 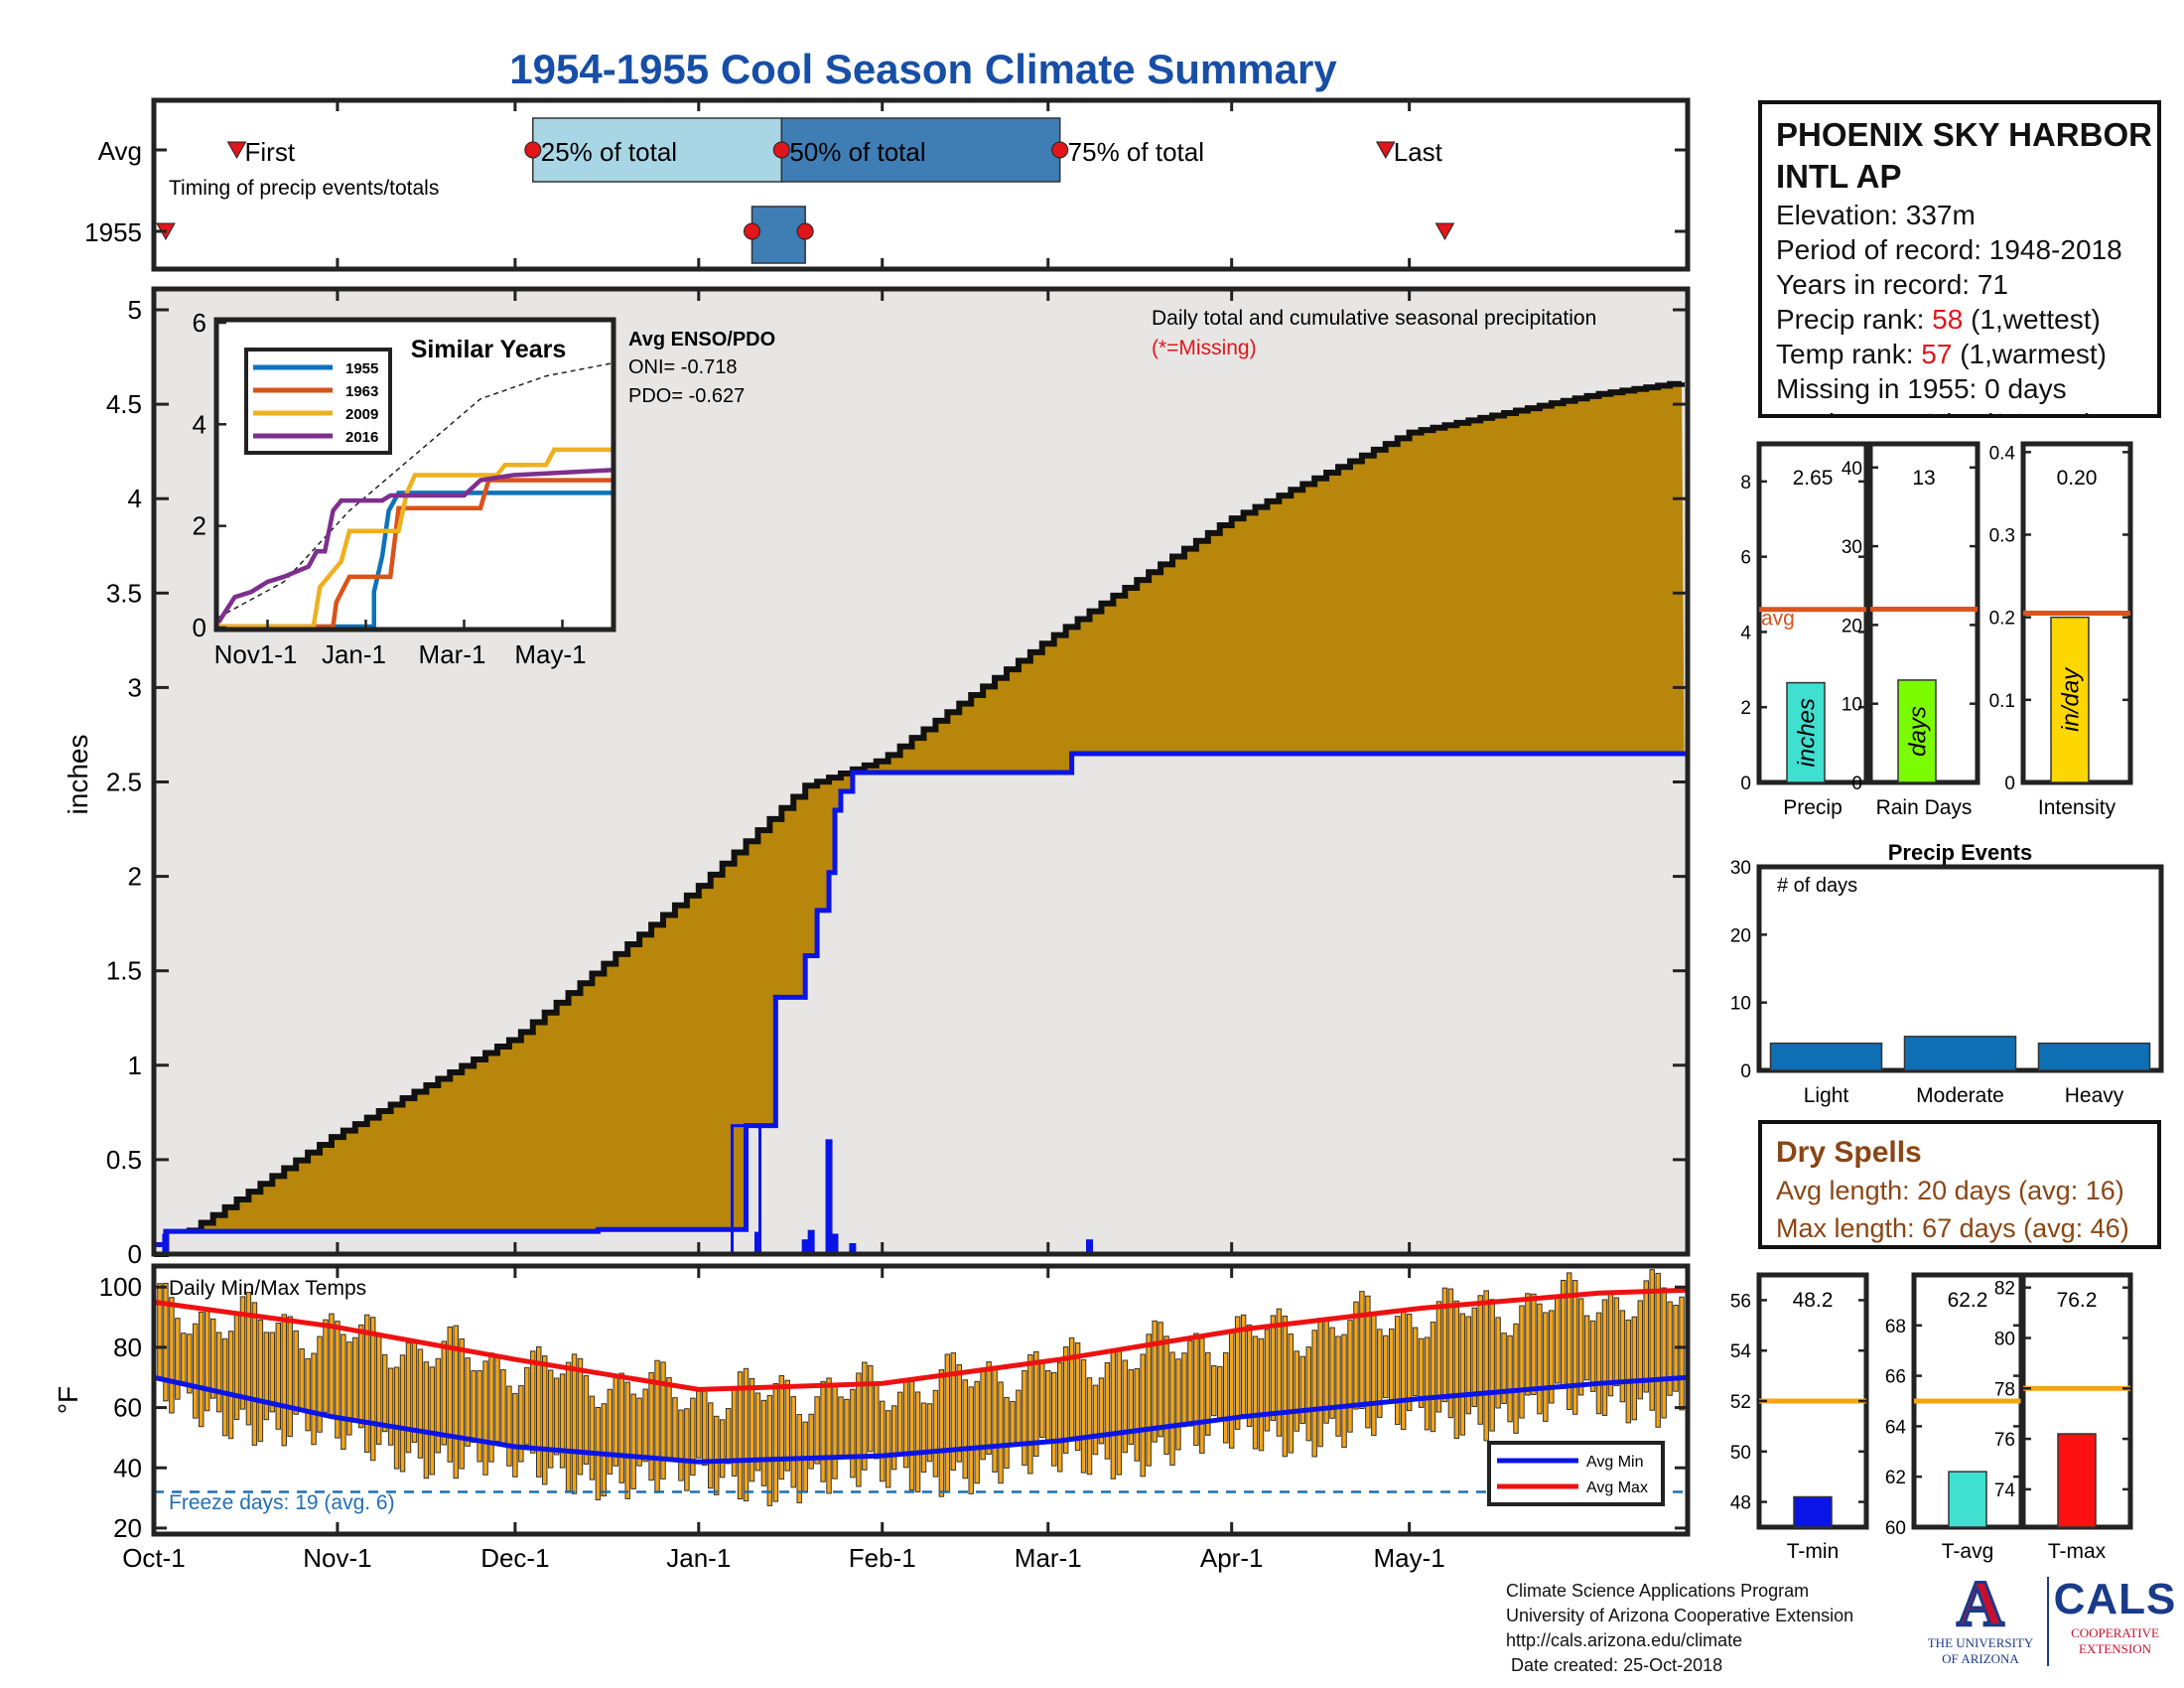 What do you see at coordinates (1917, 731) in the screenshot?
I see `summary-bar-unit-1: days` at bounding box center [1917, 731].